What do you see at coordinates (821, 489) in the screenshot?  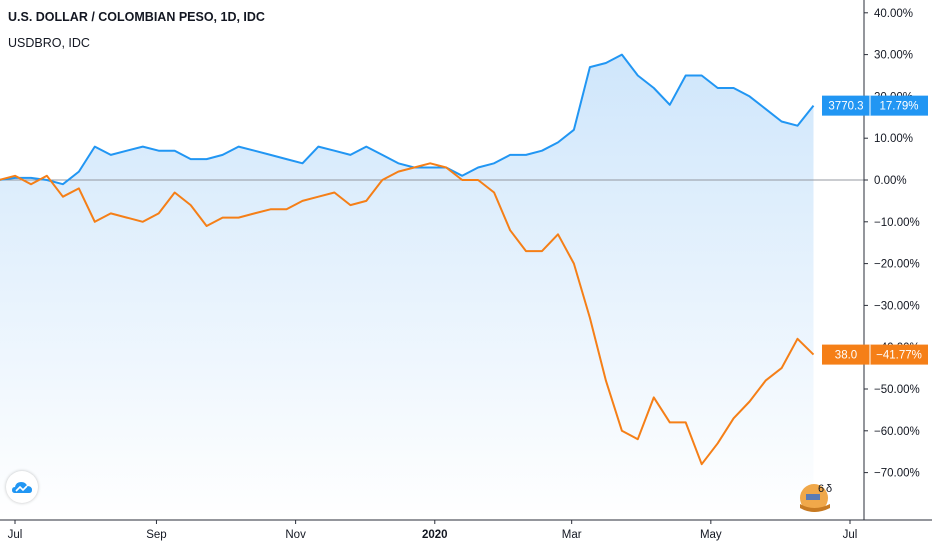 I see `svg-text: 6` at bounding box center [821, 489].